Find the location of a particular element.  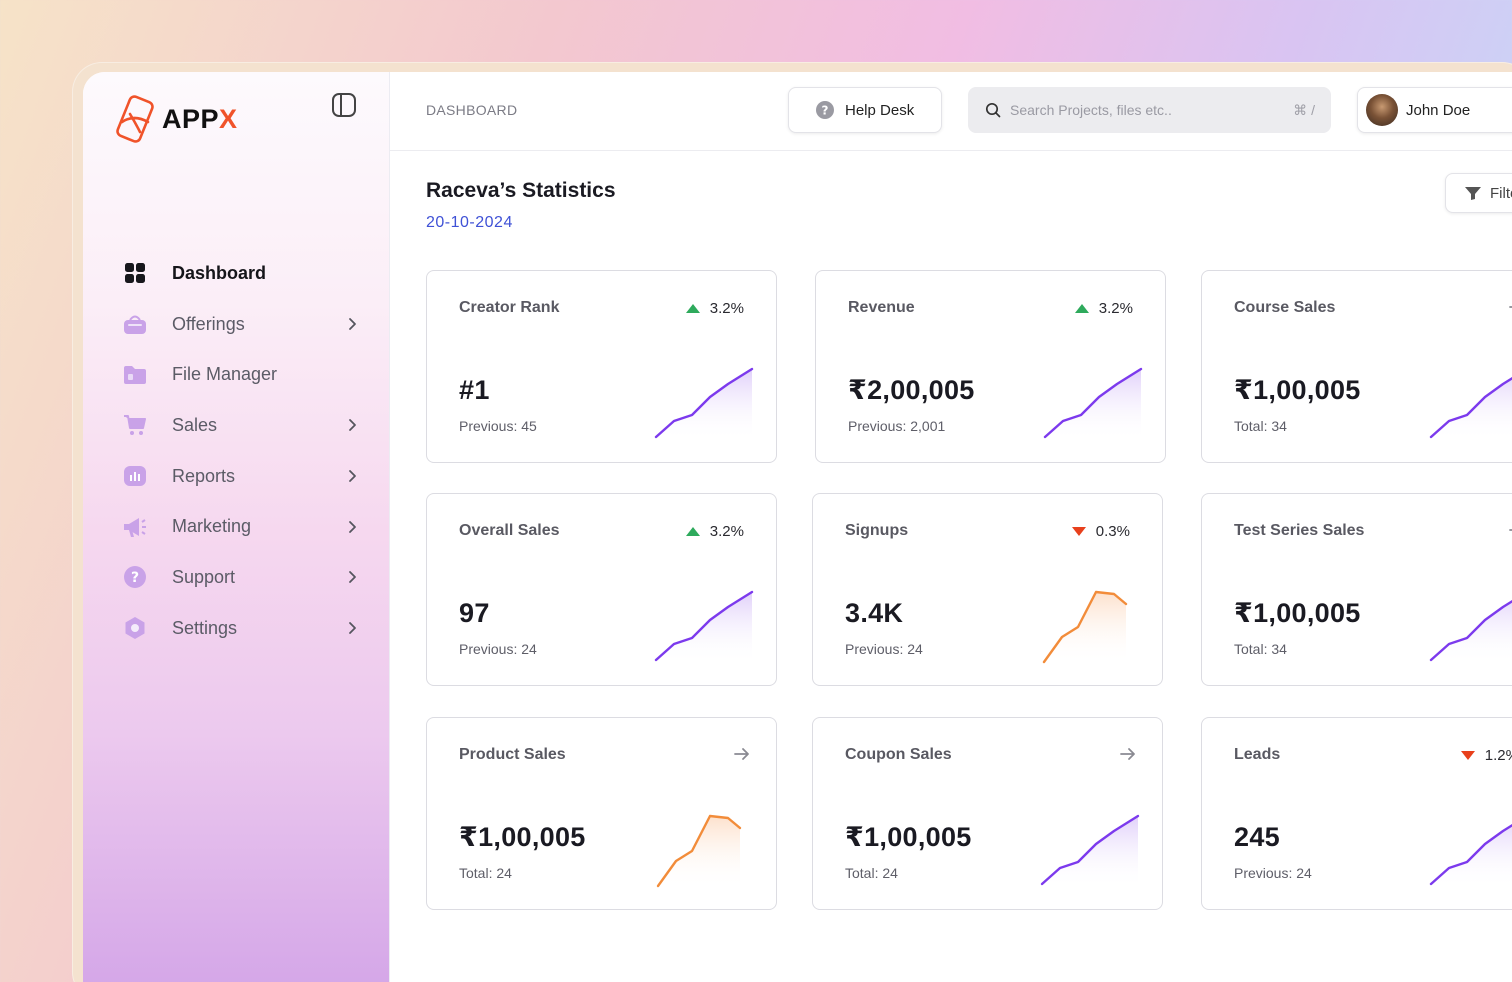

stat-subtext: Previous: 2,001 is located at coordinates (897, 426).